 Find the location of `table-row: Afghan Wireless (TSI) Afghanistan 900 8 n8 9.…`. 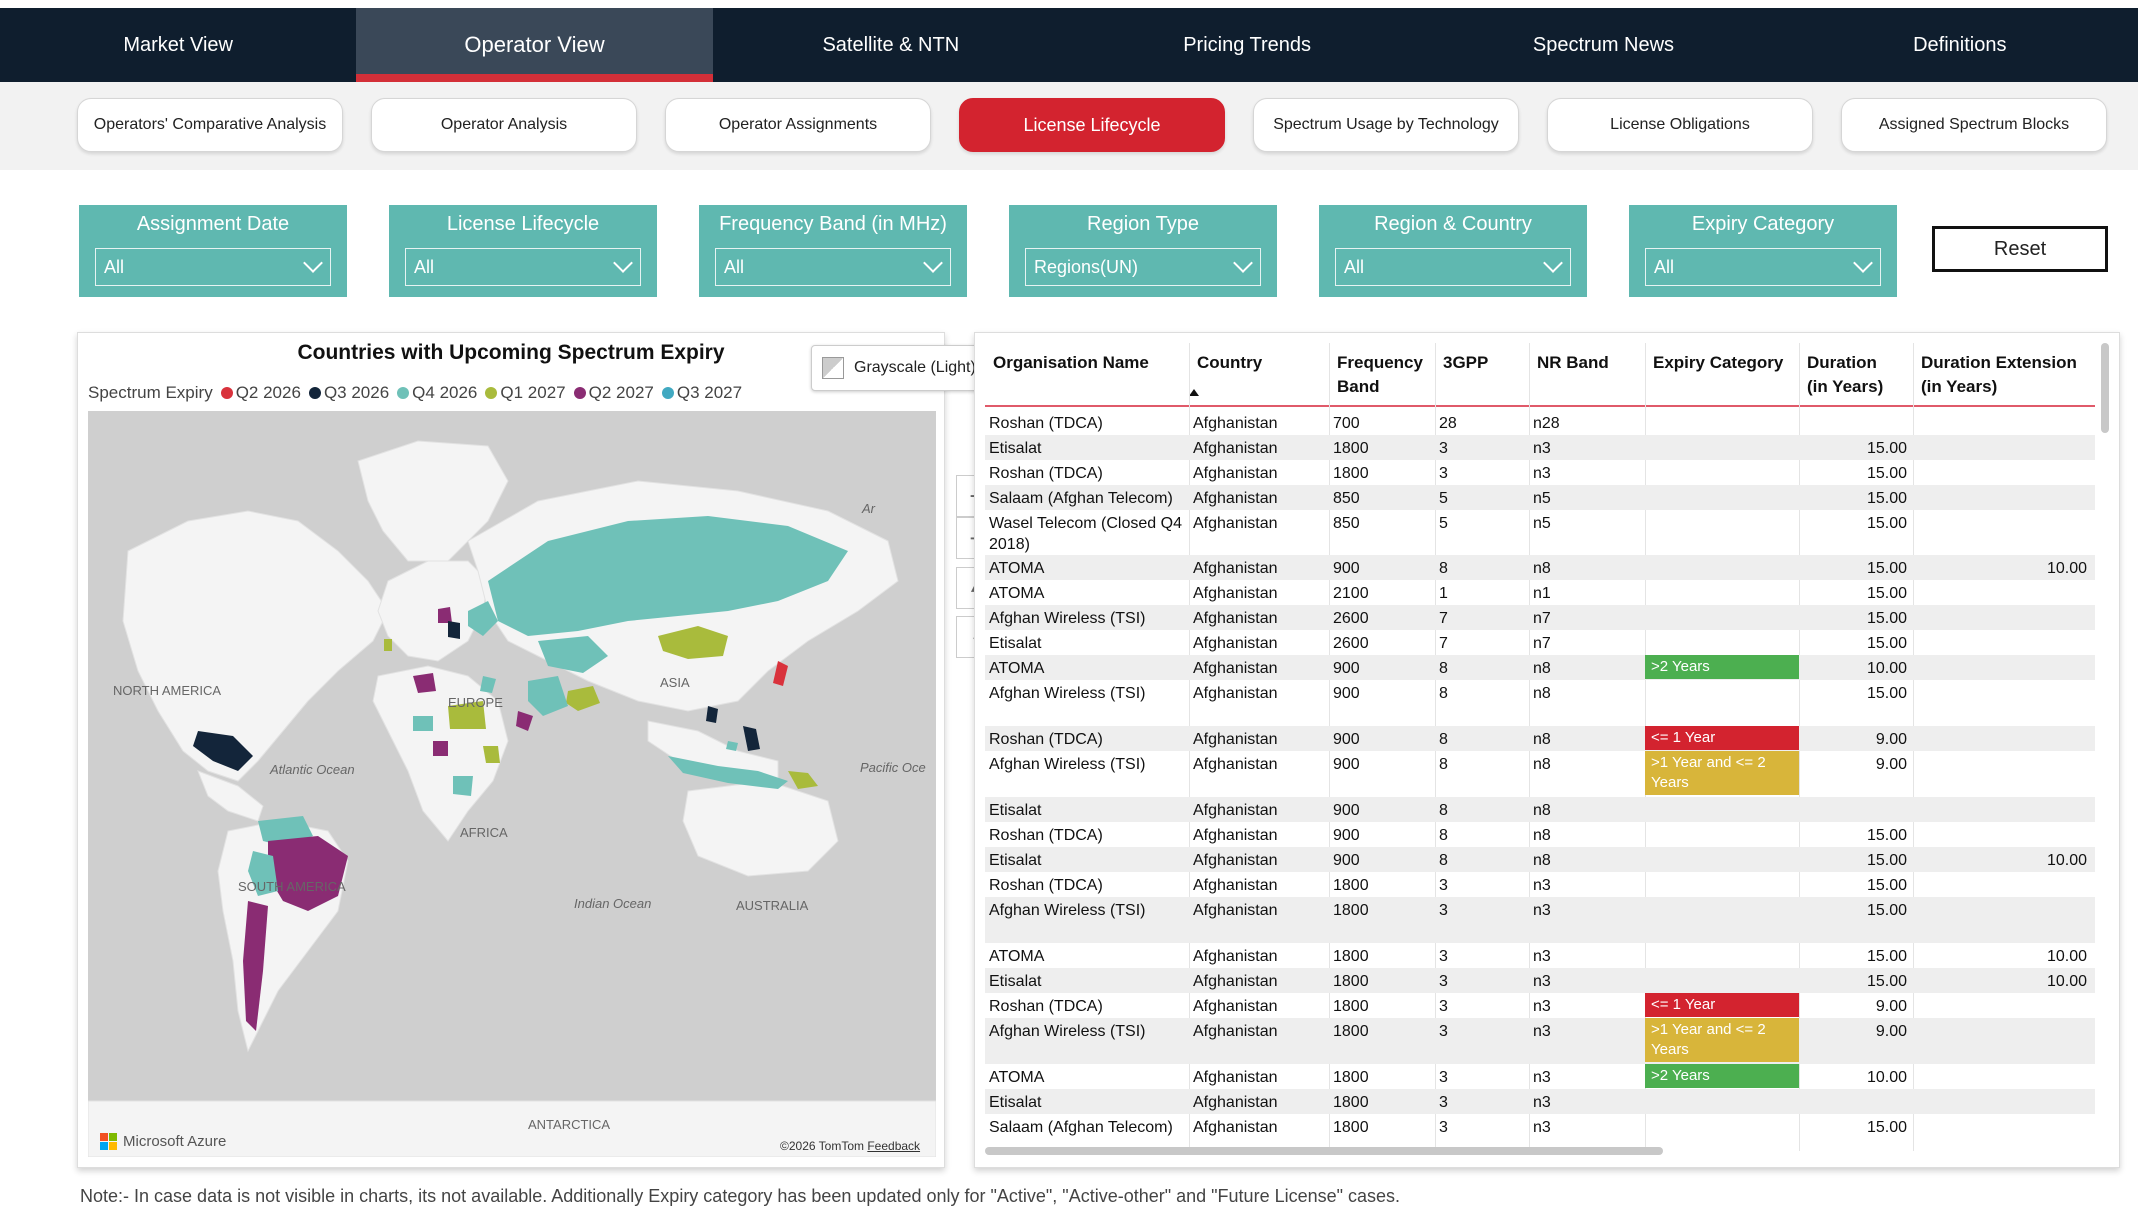

table-row: Afghan Wireless (TSI) Afghanistan 900 8 n8 9.… is located at coordinates (1540, 774).